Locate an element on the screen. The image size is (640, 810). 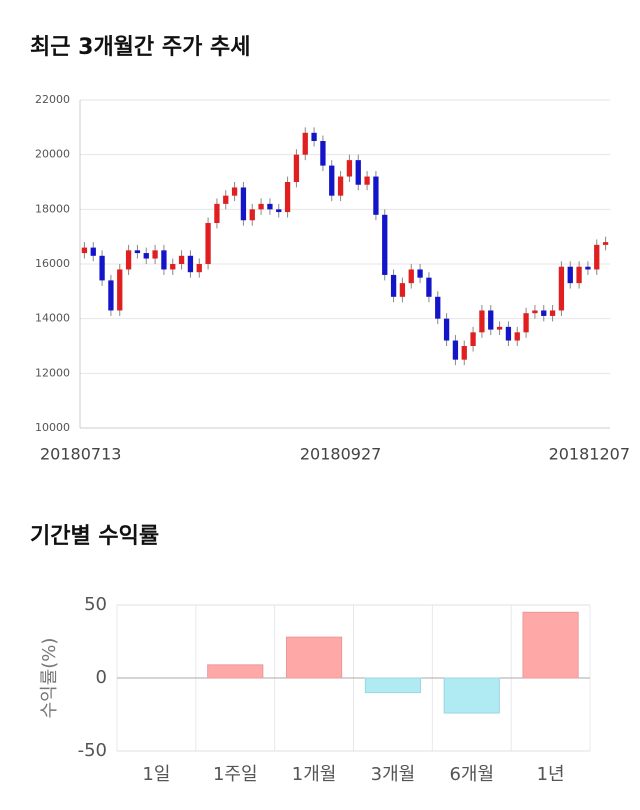
x-tick-label: 1일 is located at coordinates (156, 774).